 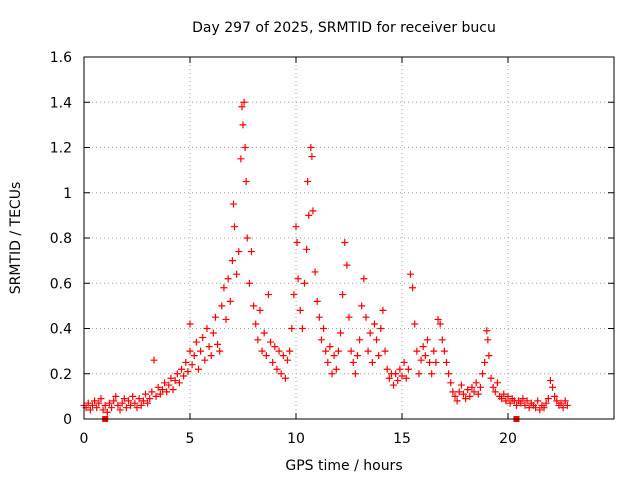 I want to click on x-tick-label: 10, so click(x=296, y=439).